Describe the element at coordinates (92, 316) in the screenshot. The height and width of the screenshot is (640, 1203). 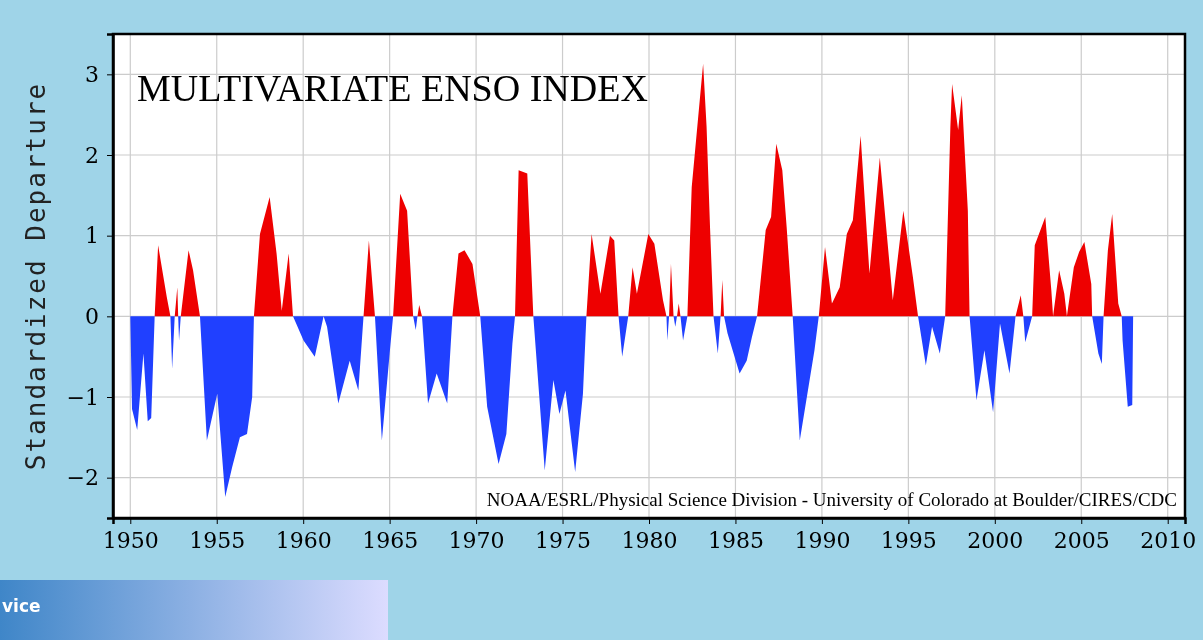
I see `y-tick-label: 0` at that location.